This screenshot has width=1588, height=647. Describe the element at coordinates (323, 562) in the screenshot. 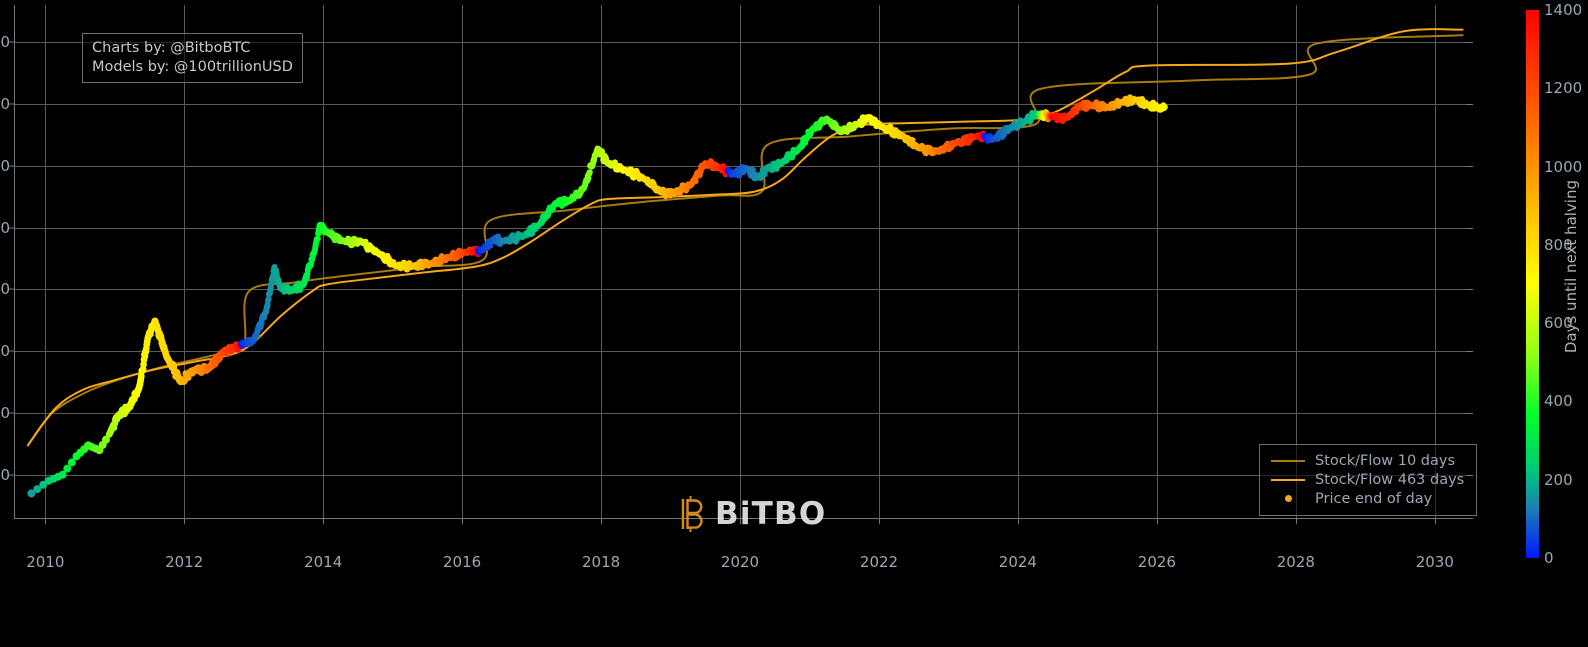

I see `x-axis-tick-label: 2014` at that location.